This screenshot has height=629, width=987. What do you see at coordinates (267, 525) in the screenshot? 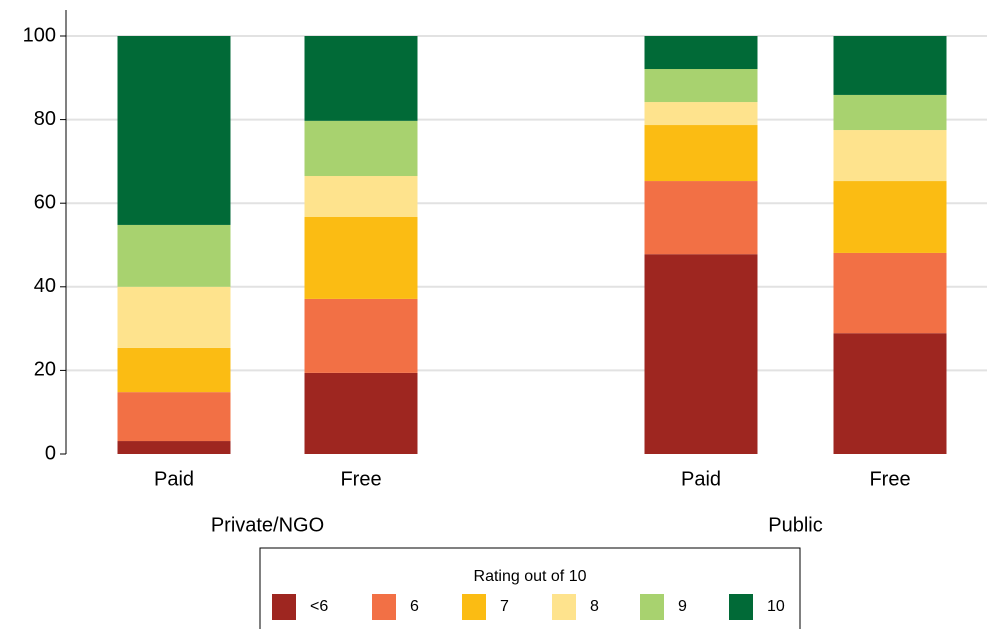
I see `group-label: Private/NGO` at bounding box center [267, 525].